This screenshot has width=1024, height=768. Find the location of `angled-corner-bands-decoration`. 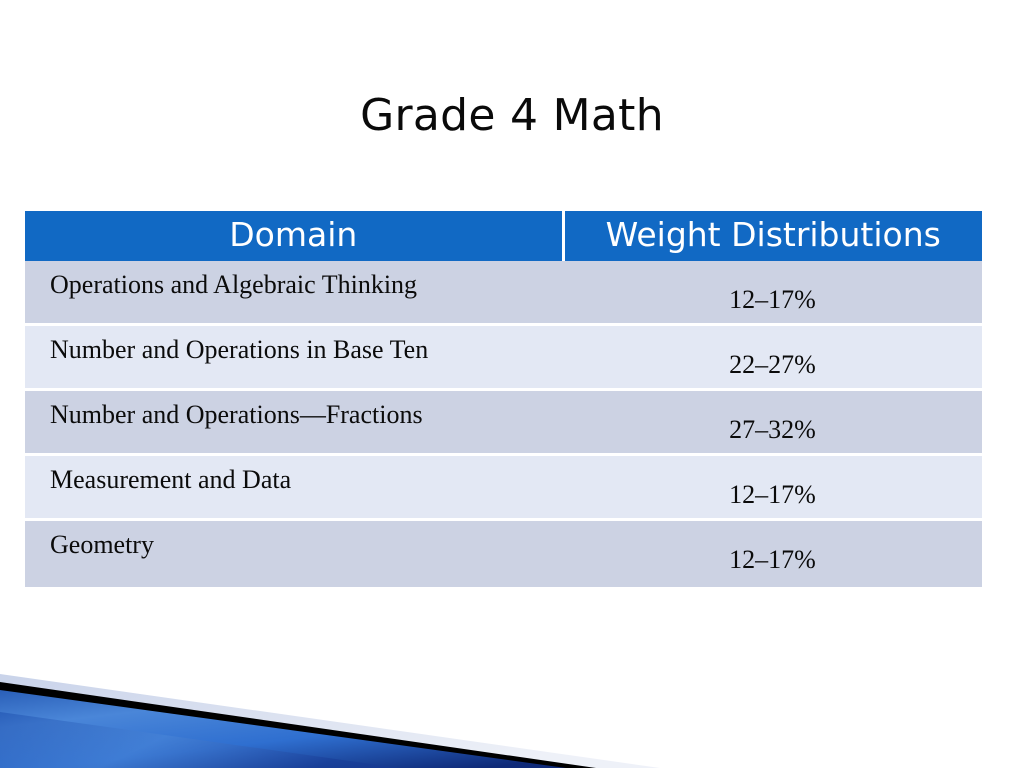

angled-corner-bands-decoration is located at coordinates (330, 721).